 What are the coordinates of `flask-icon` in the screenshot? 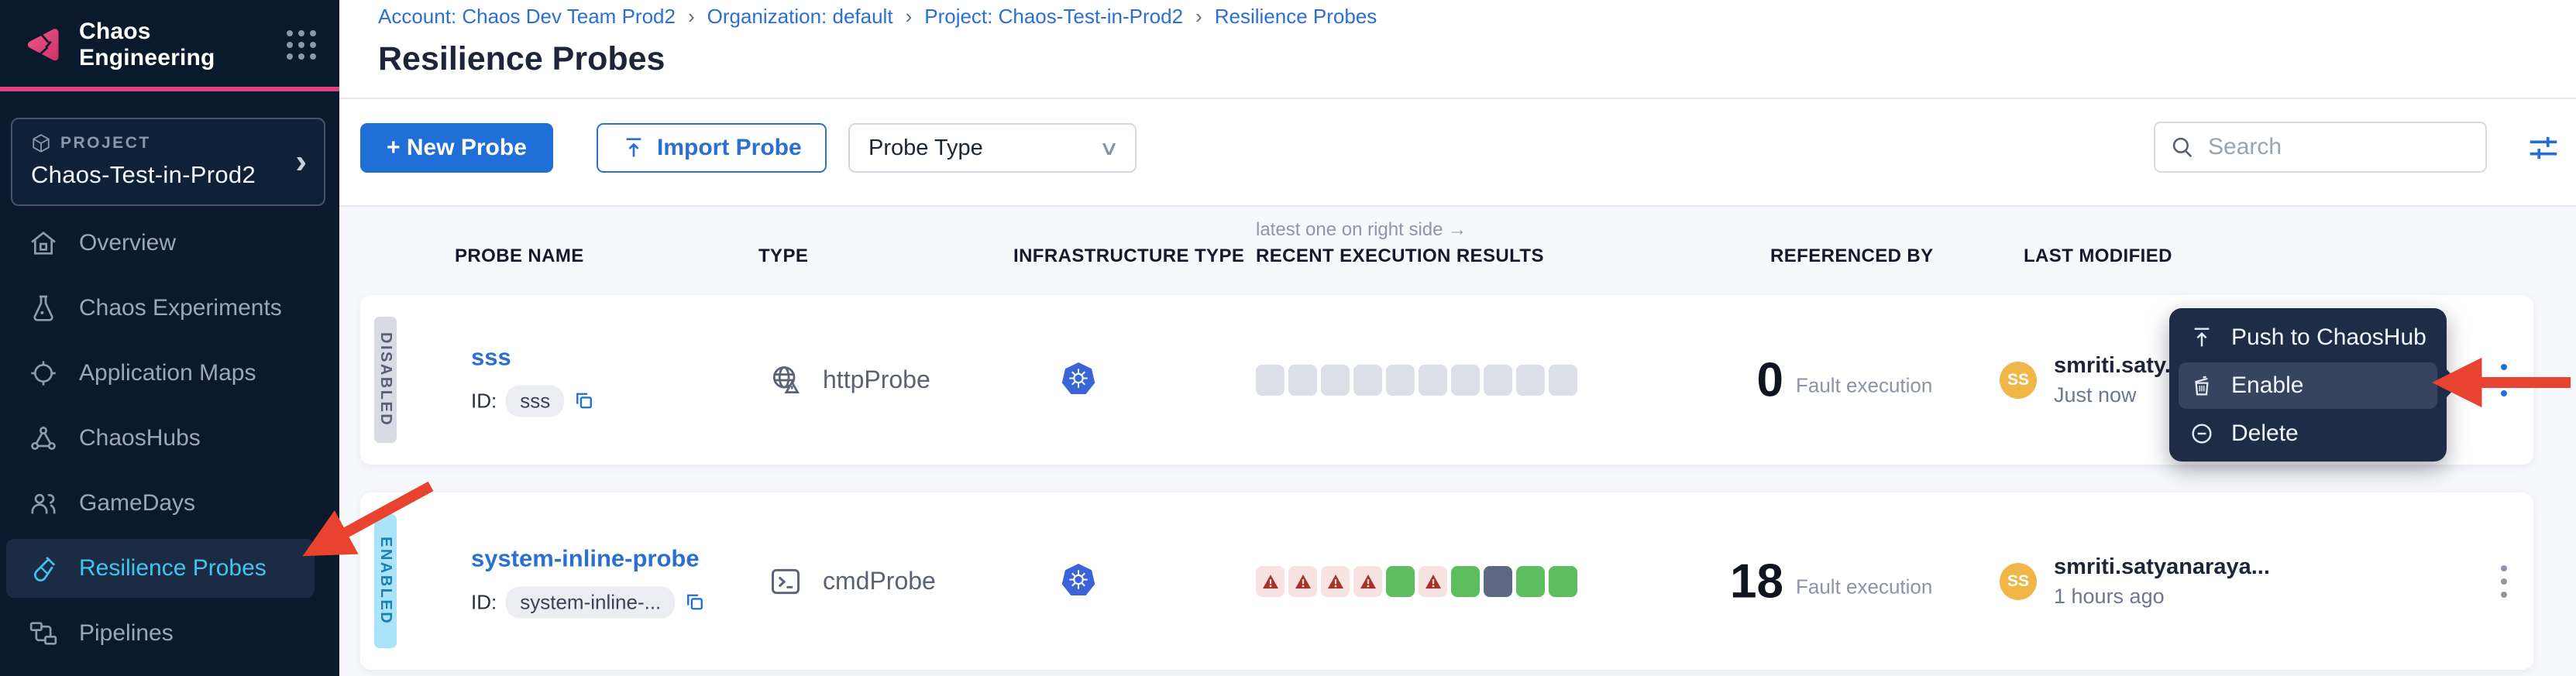 It's located at (43, 308).